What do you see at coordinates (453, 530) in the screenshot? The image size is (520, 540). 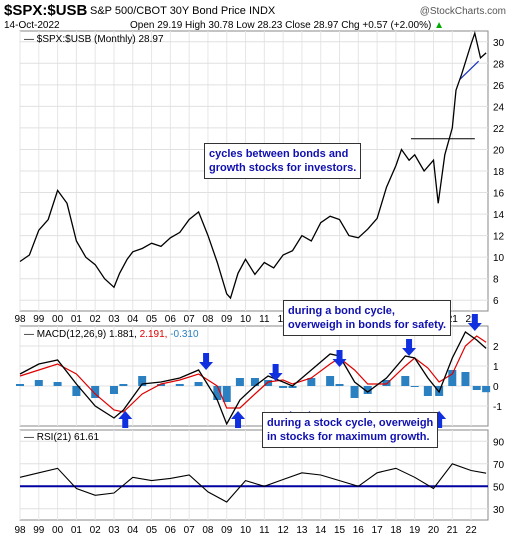 I see `year-axis-bottom-label: 21` at bounding box center [453, 530].